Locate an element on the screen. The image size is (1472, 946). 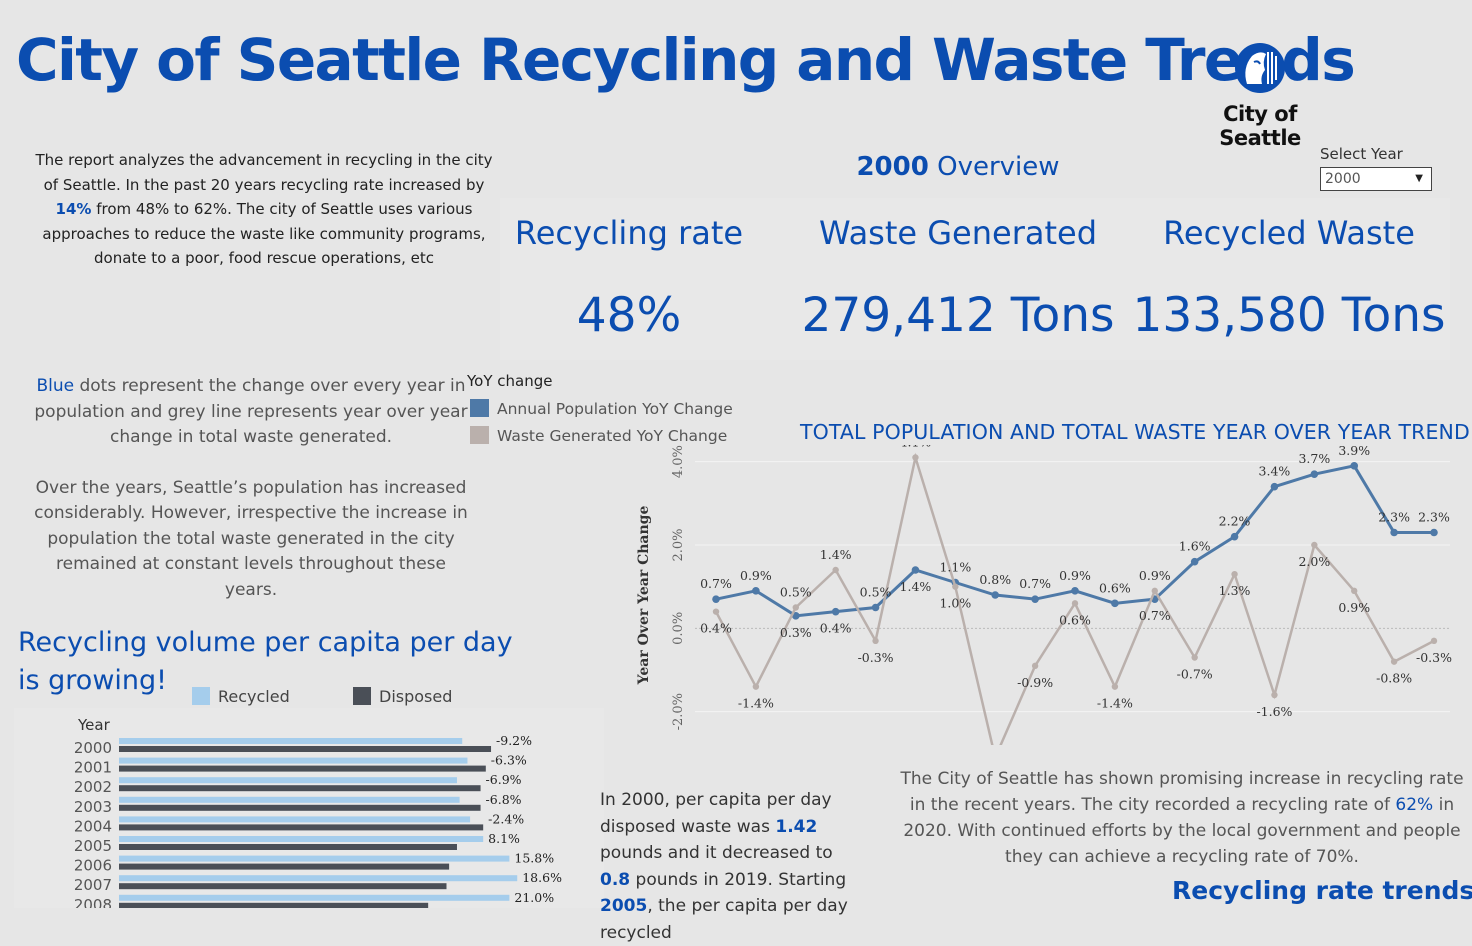
year-select: 2000 ▼ is located at coordinates (1376, 179).